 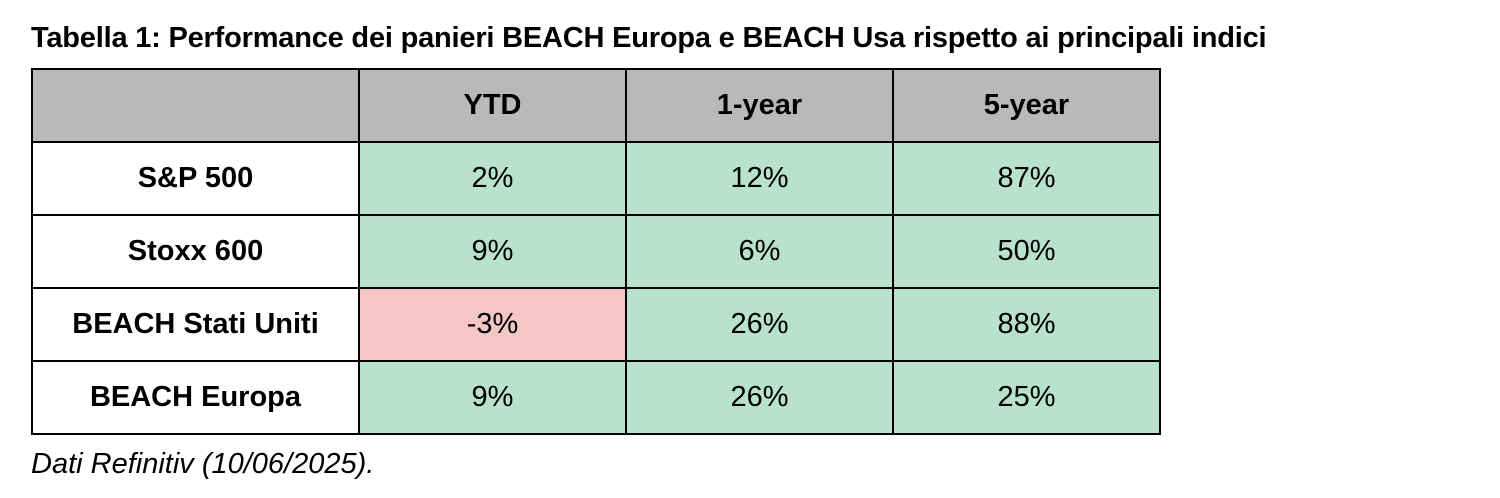 I want to click on table-header-row: YTD 1-year 5-year, so click(x=596, y=105).